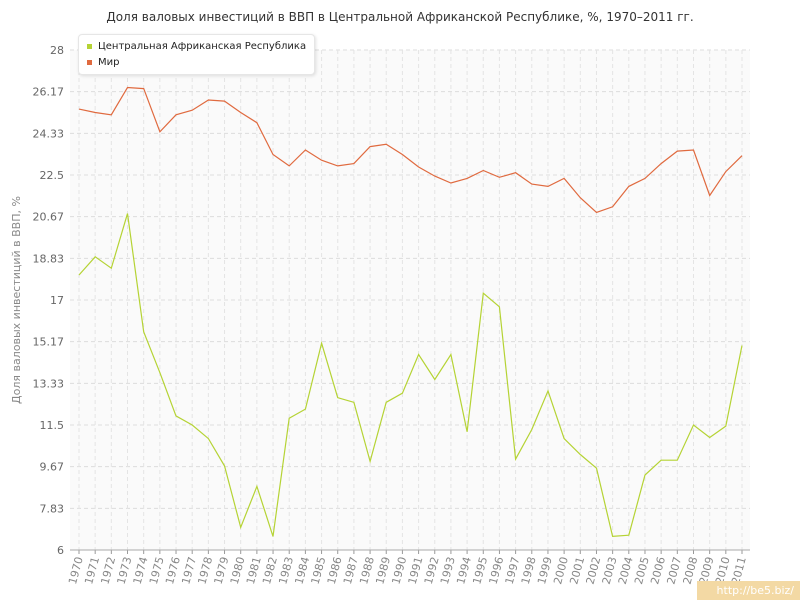  What do you see at coordinates (52, 175) in the screenshot?
I see `y-tick-label: 22.5` at bounding box center [52, 175].